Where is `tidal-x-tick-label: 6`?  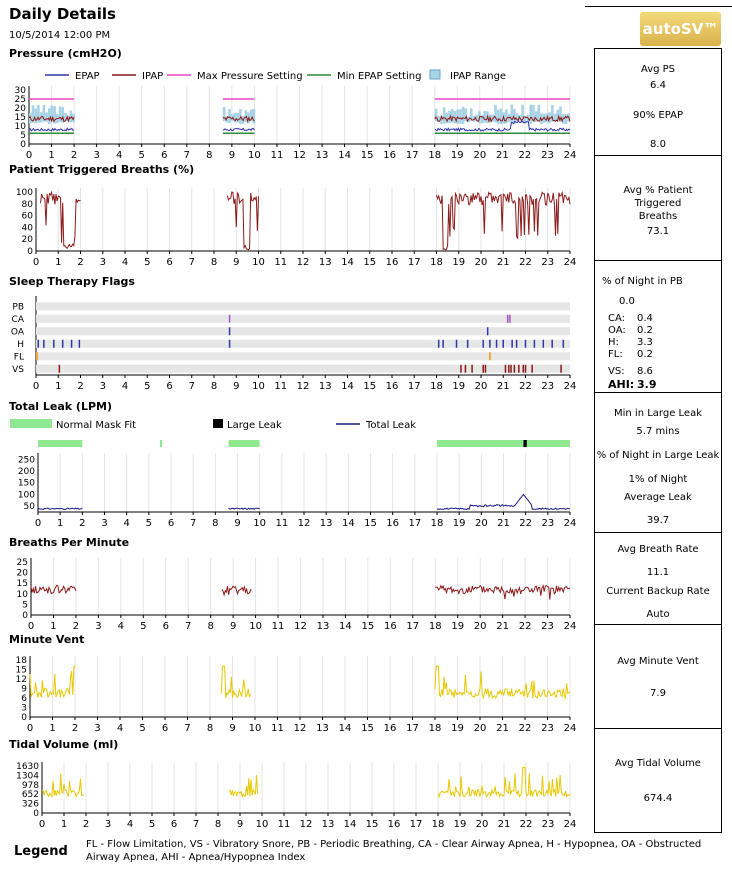 tidal-x-tick-label: 6 is located at coordinates (174, 824).